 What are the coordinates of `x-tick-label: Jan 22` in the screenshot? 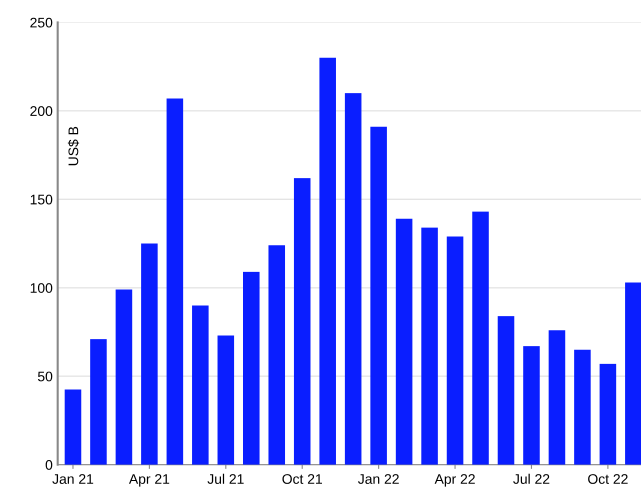 It's located at (378, 479).